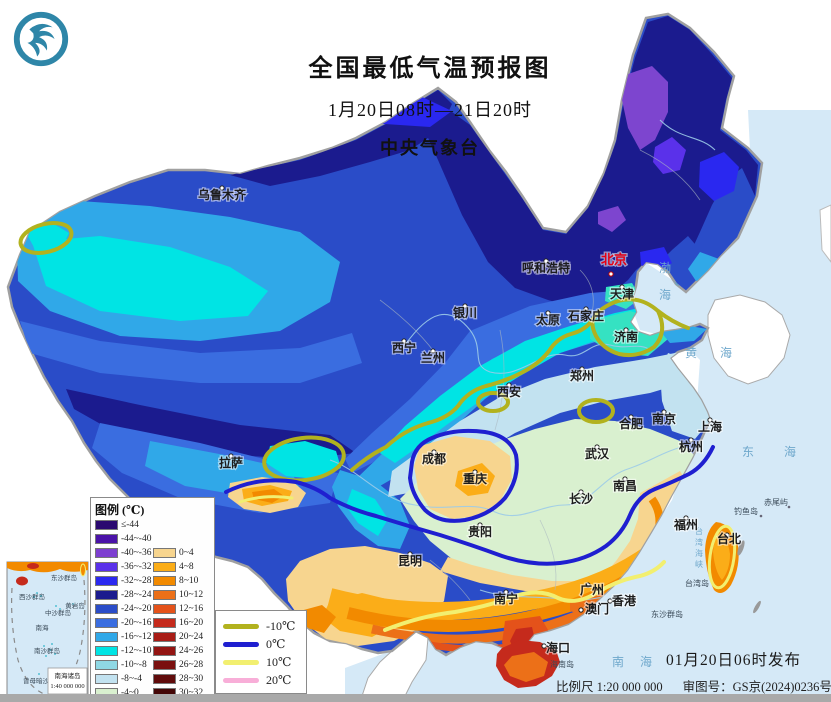  What do you see at coordinates (178, 553) in the screenshot?
I see `legend-row: 0~4` at bounding box center [178, 553].